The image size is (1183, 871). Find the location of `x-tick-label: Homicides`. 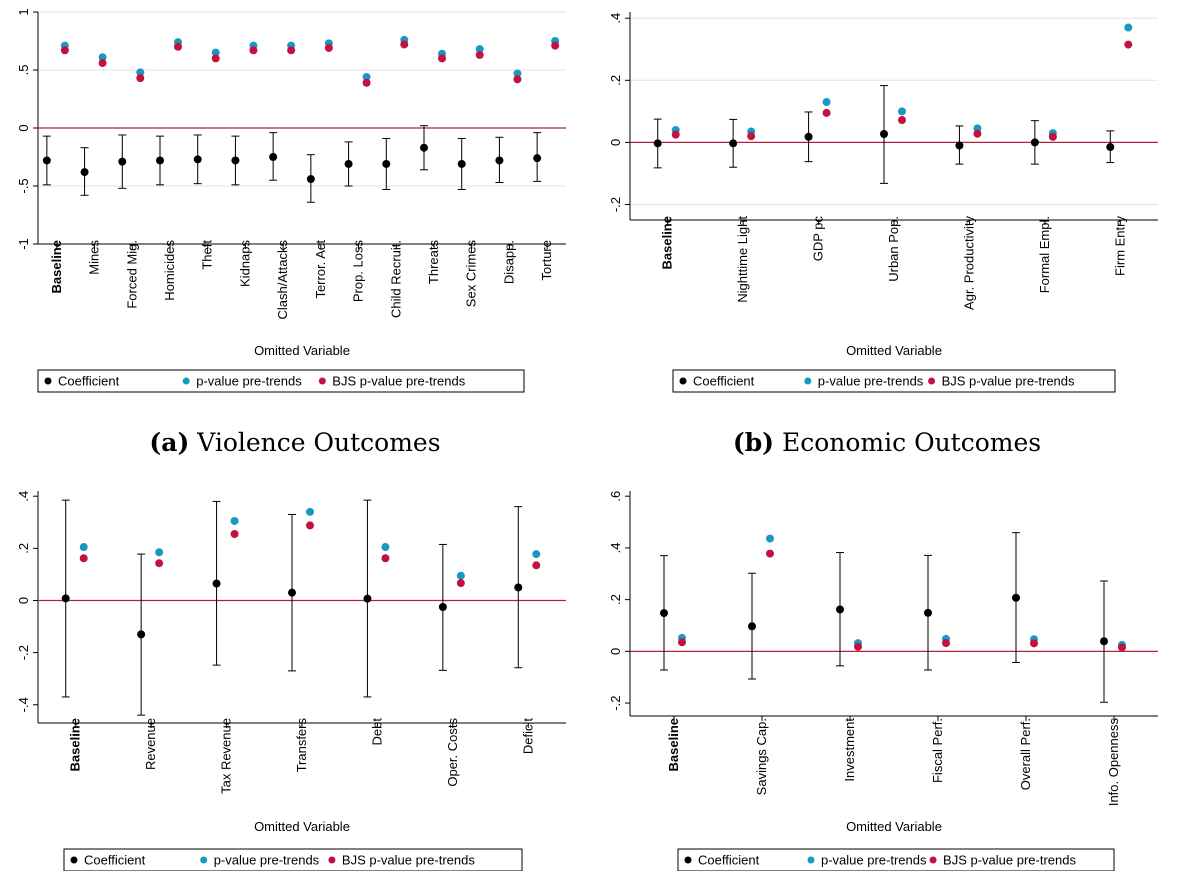

x-tick-label: Homicides is located at coordinates (169, 270).